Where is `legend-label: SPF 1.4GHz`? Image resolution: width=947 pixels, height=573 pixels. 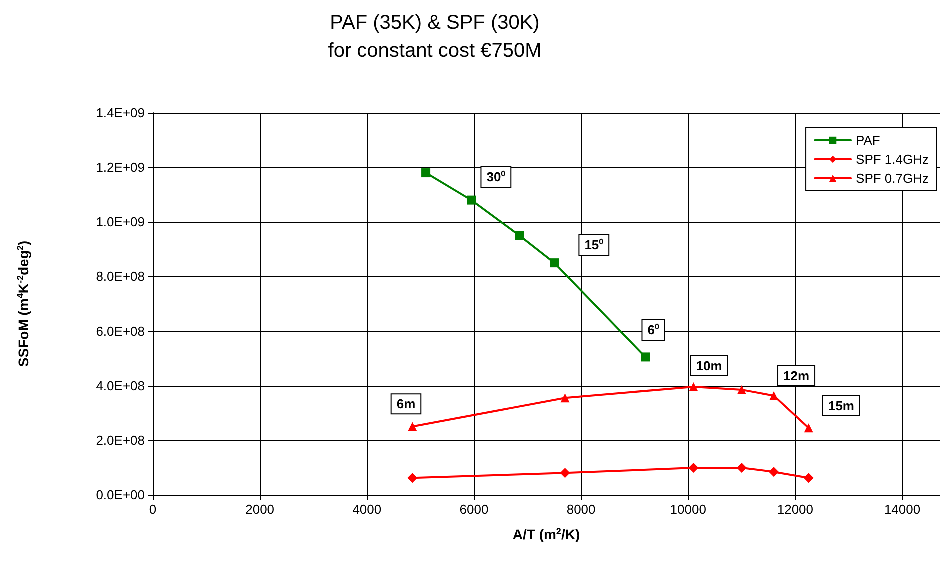
legend-label: SPF 1.4GHz is located at coordinates (892, 159).